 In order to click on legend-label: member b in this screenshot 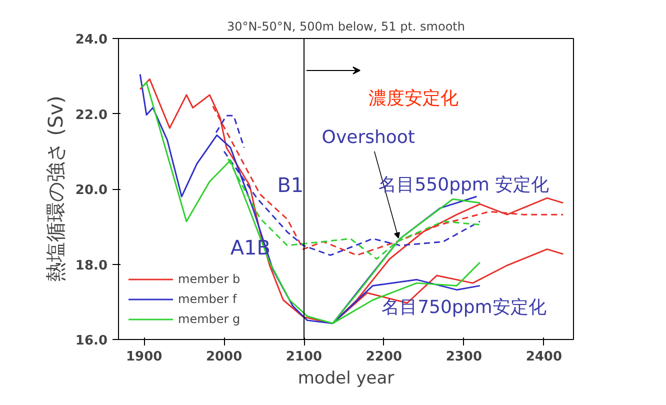, I will do `click(209, 279)`.